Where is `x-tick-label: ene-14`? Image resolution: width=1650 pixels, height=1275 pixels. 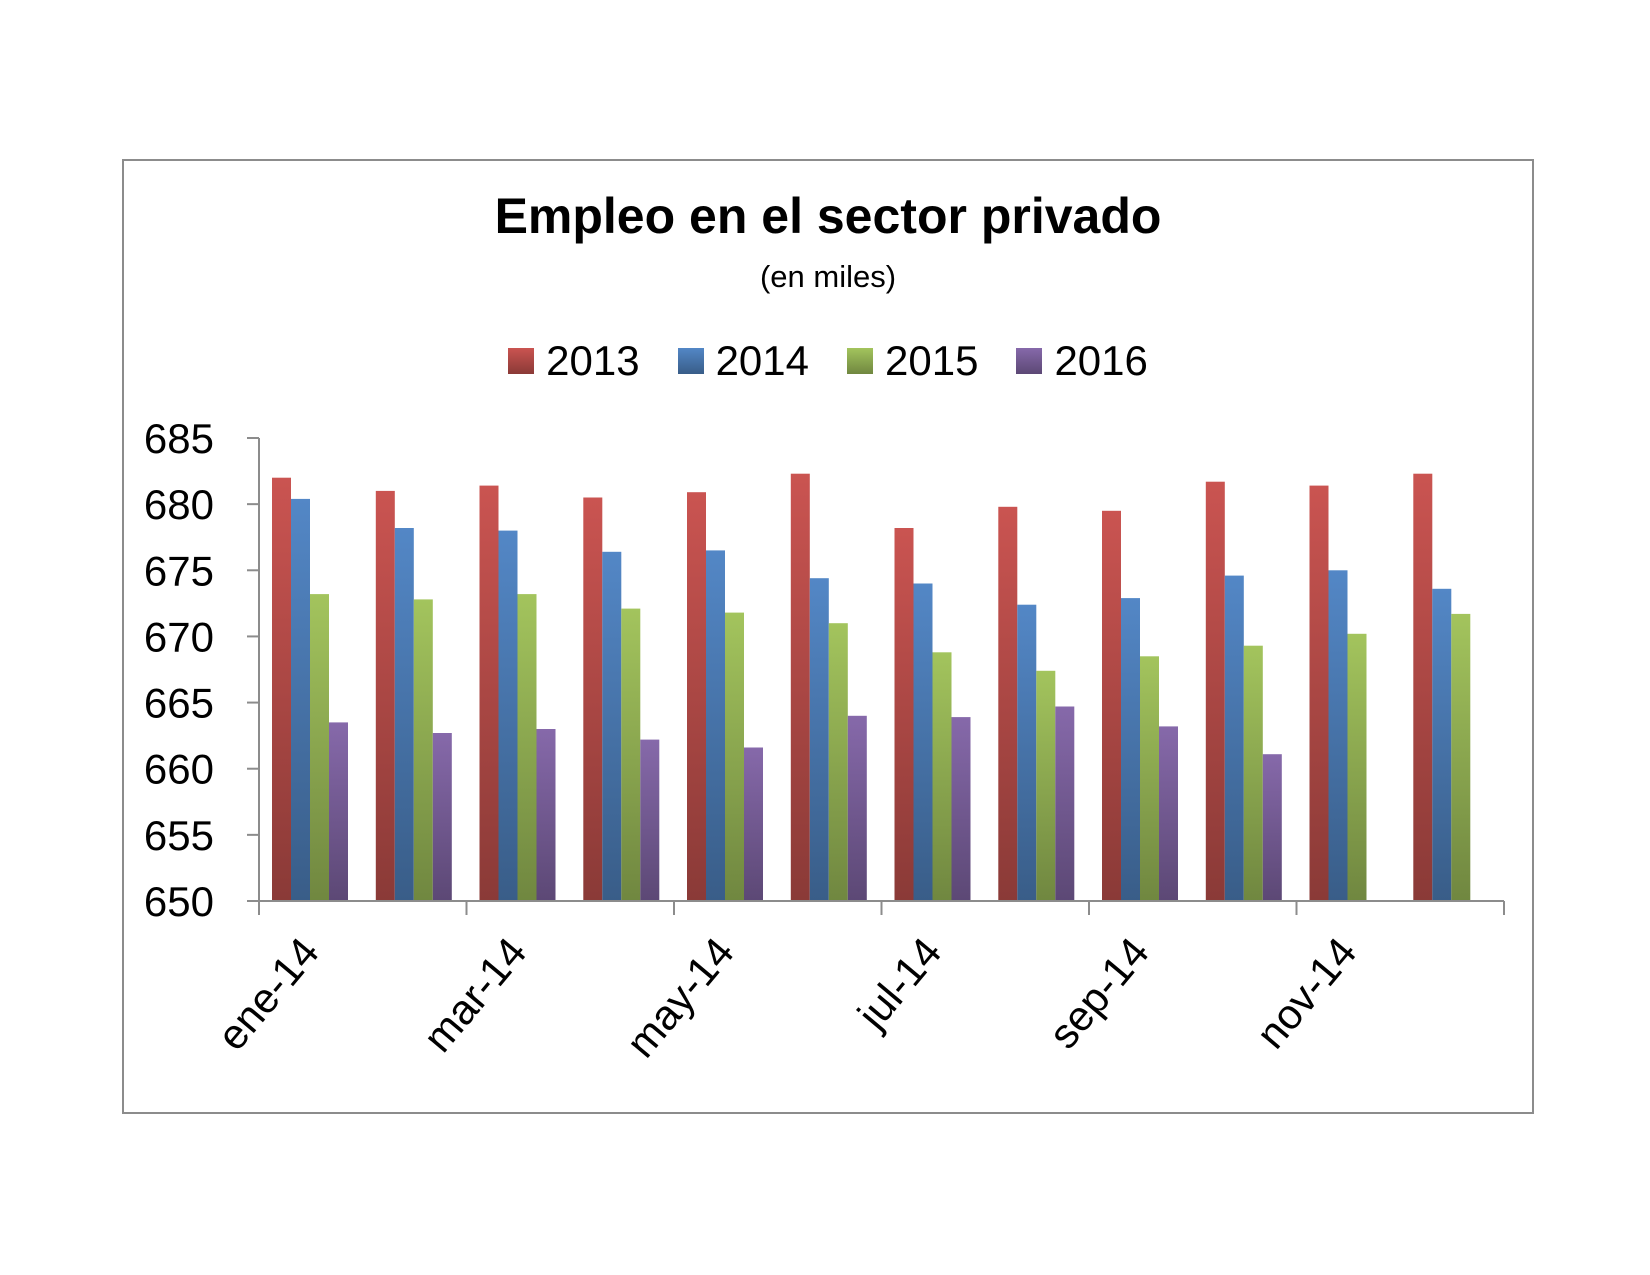
x-tick-label: ene-14 is located at coordinates (268, 994).